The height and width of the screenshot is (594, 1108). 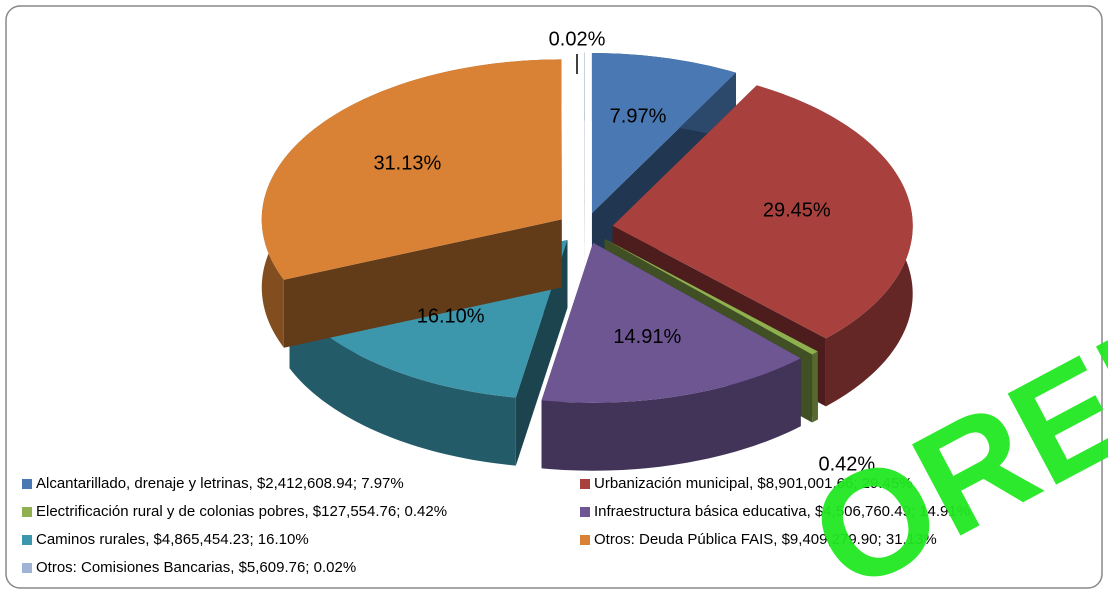 What do you see at coordinates (797, 211) in the screenshot?
I see `data-label: 29.45%` at bounding box center [797, 211].